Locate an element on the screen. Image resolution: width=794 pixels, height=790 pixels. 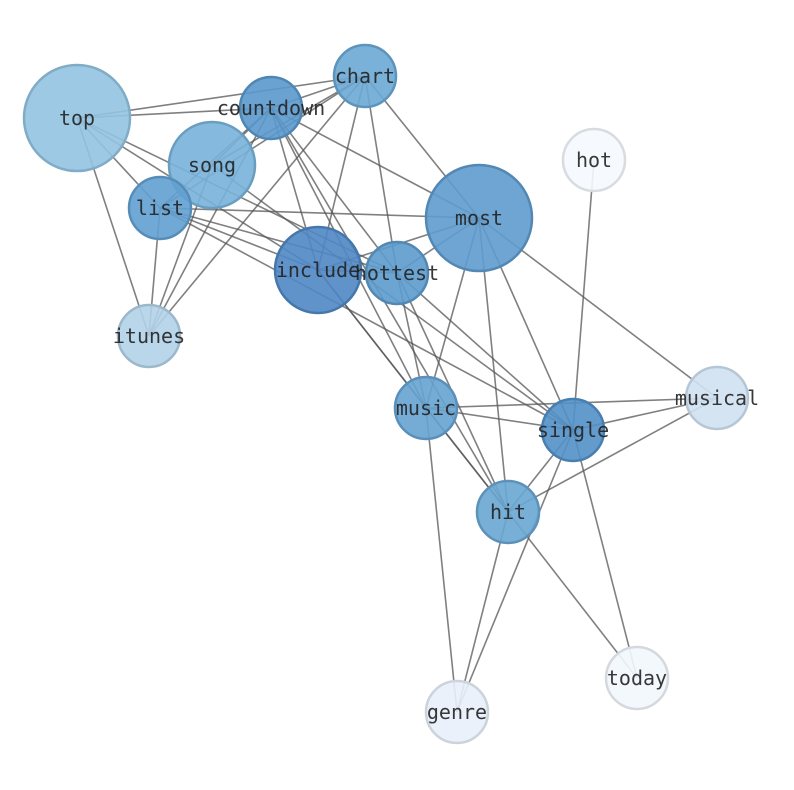
node-label: hot is located at coordinates (594, 160).